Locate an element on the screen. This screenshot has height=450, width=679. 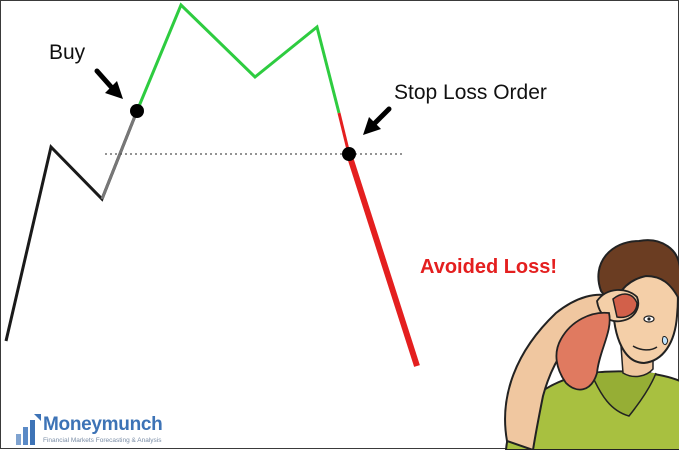
pre-buy-price-line is located at coordinates (71, 226).